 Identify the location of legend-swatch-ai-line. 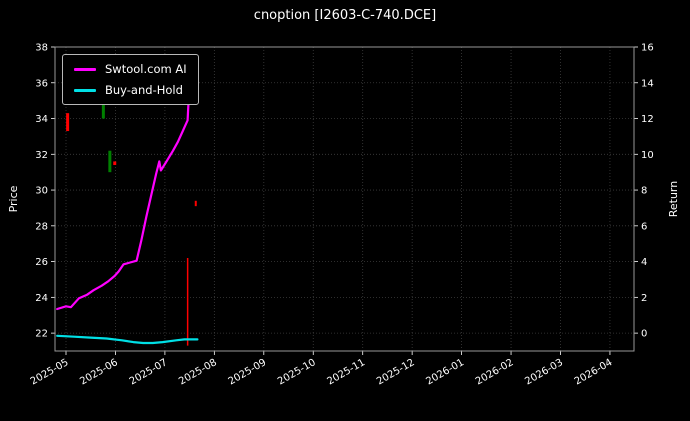
(85, 69).